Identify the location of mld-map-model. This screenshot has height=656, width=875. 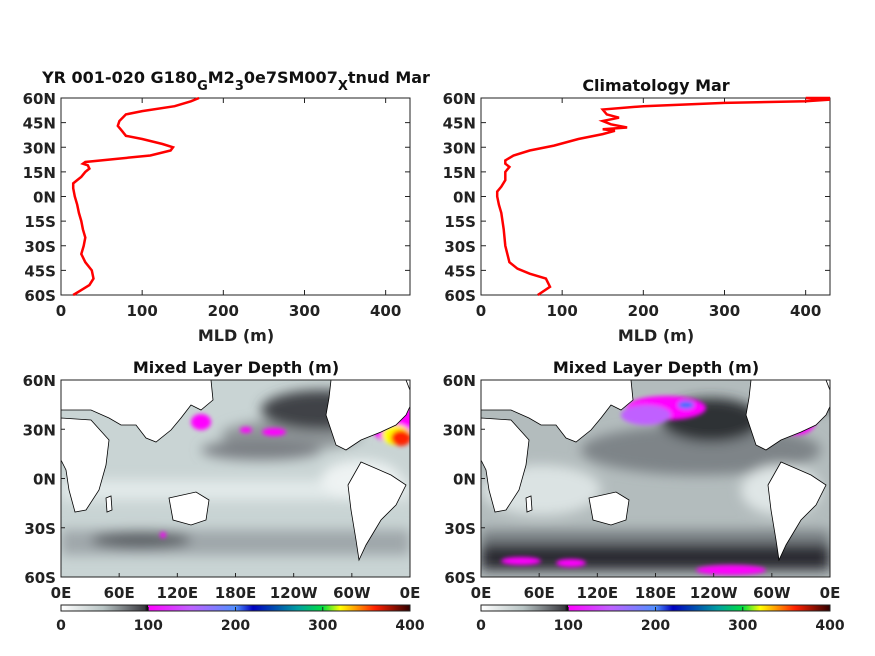
(235, 478).